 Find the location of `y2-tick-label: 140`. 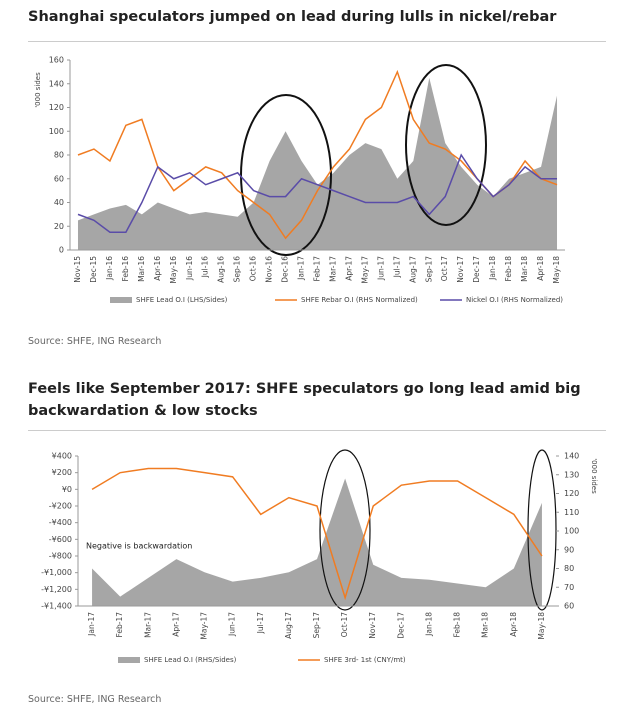

y2-tick-label: 140 is located at coordinates (571, 456).